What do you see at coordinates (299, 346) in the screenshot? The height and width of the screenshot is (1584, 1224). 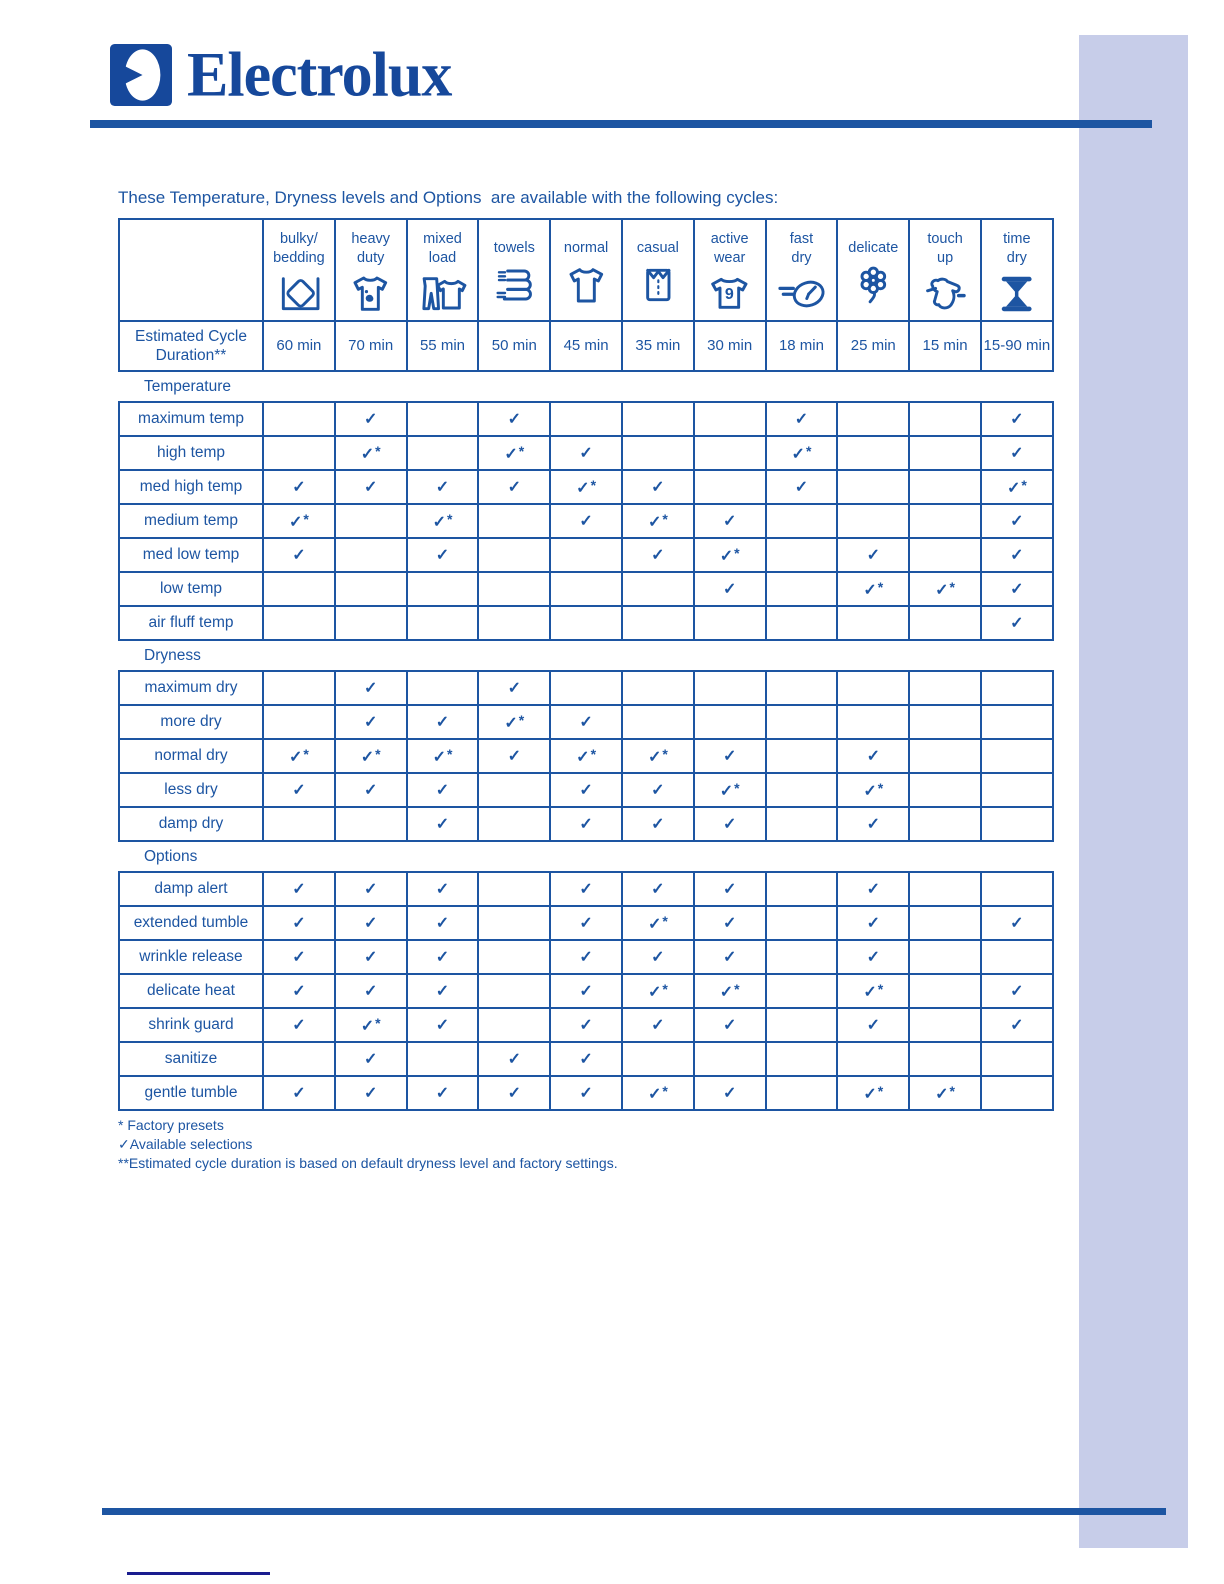 I see `duration-value: 60 min` at bounding box center [299, 346].